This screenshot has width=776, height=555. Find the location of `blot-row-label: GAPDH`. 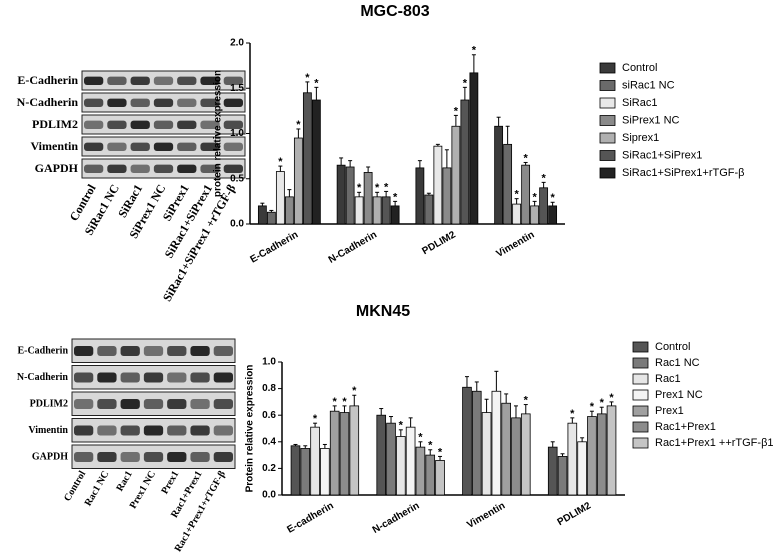

blot-row-label: GAPDH is located at coordinates (50, 457).